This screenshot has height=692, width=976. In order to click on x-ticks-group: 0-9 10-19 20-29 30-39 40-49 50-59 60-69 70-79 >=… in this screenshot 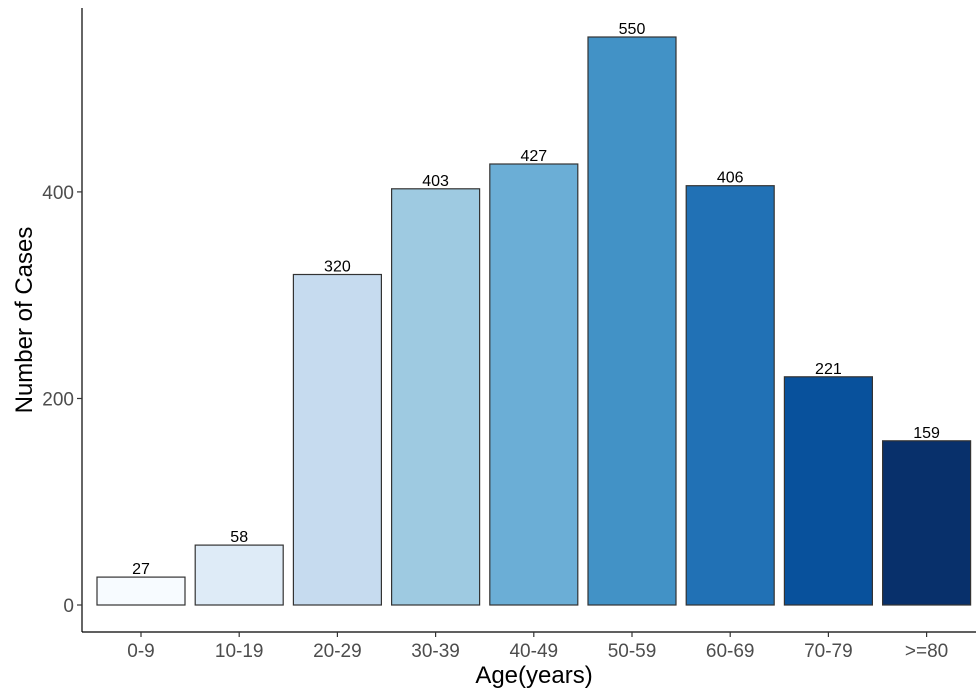, I will do `click(537, 647)`.